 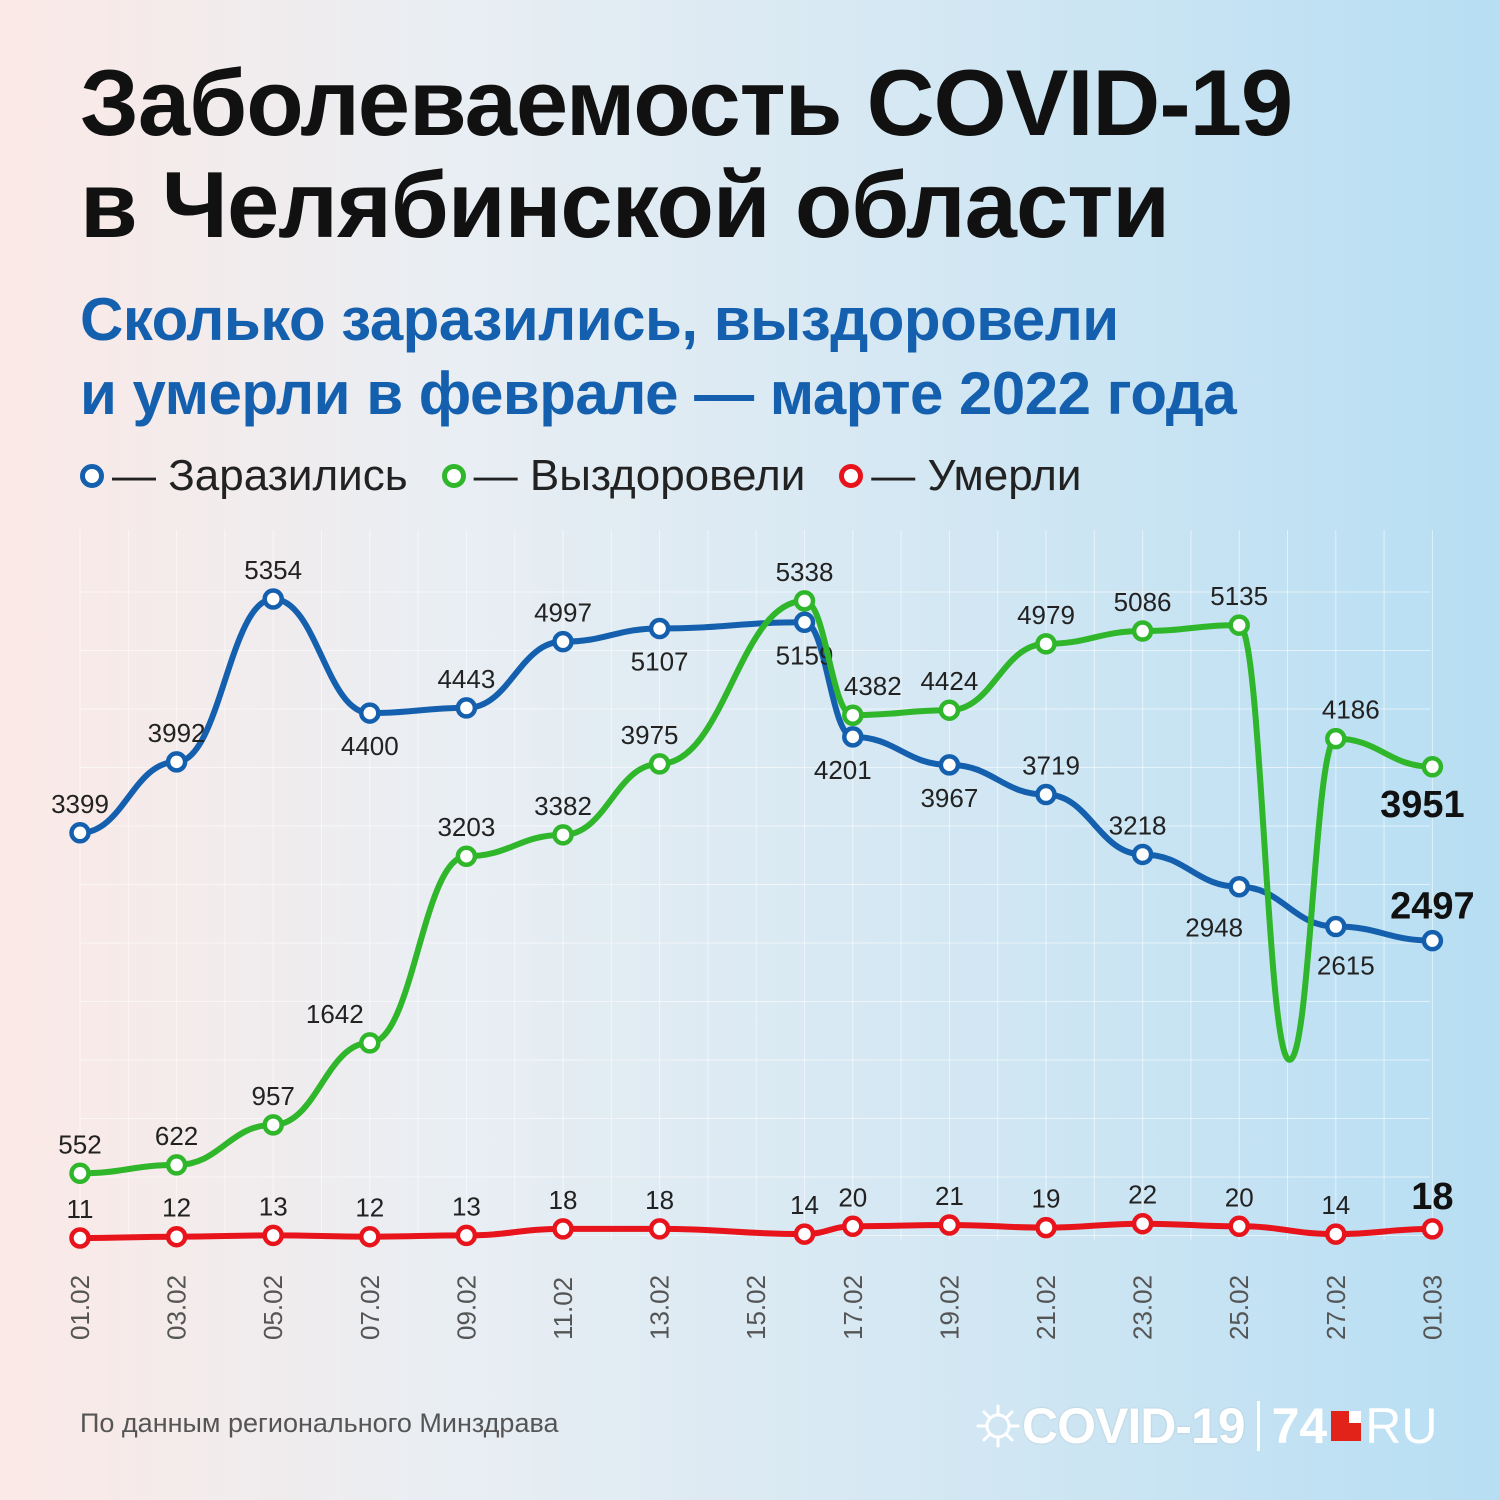 I want to click on data-label-infected: 4443, so click(x=466, y=679).